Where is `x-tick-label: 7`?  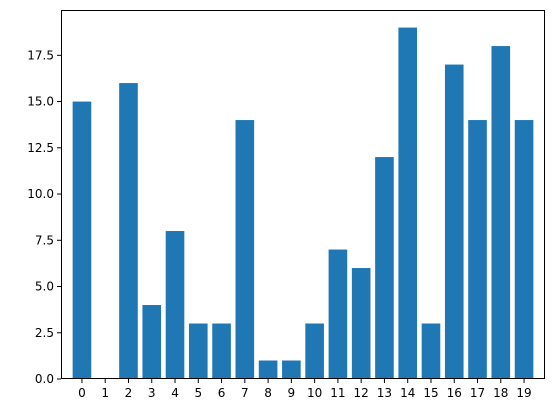
x-tick-label: 7 is located at coordinates (245, 393).